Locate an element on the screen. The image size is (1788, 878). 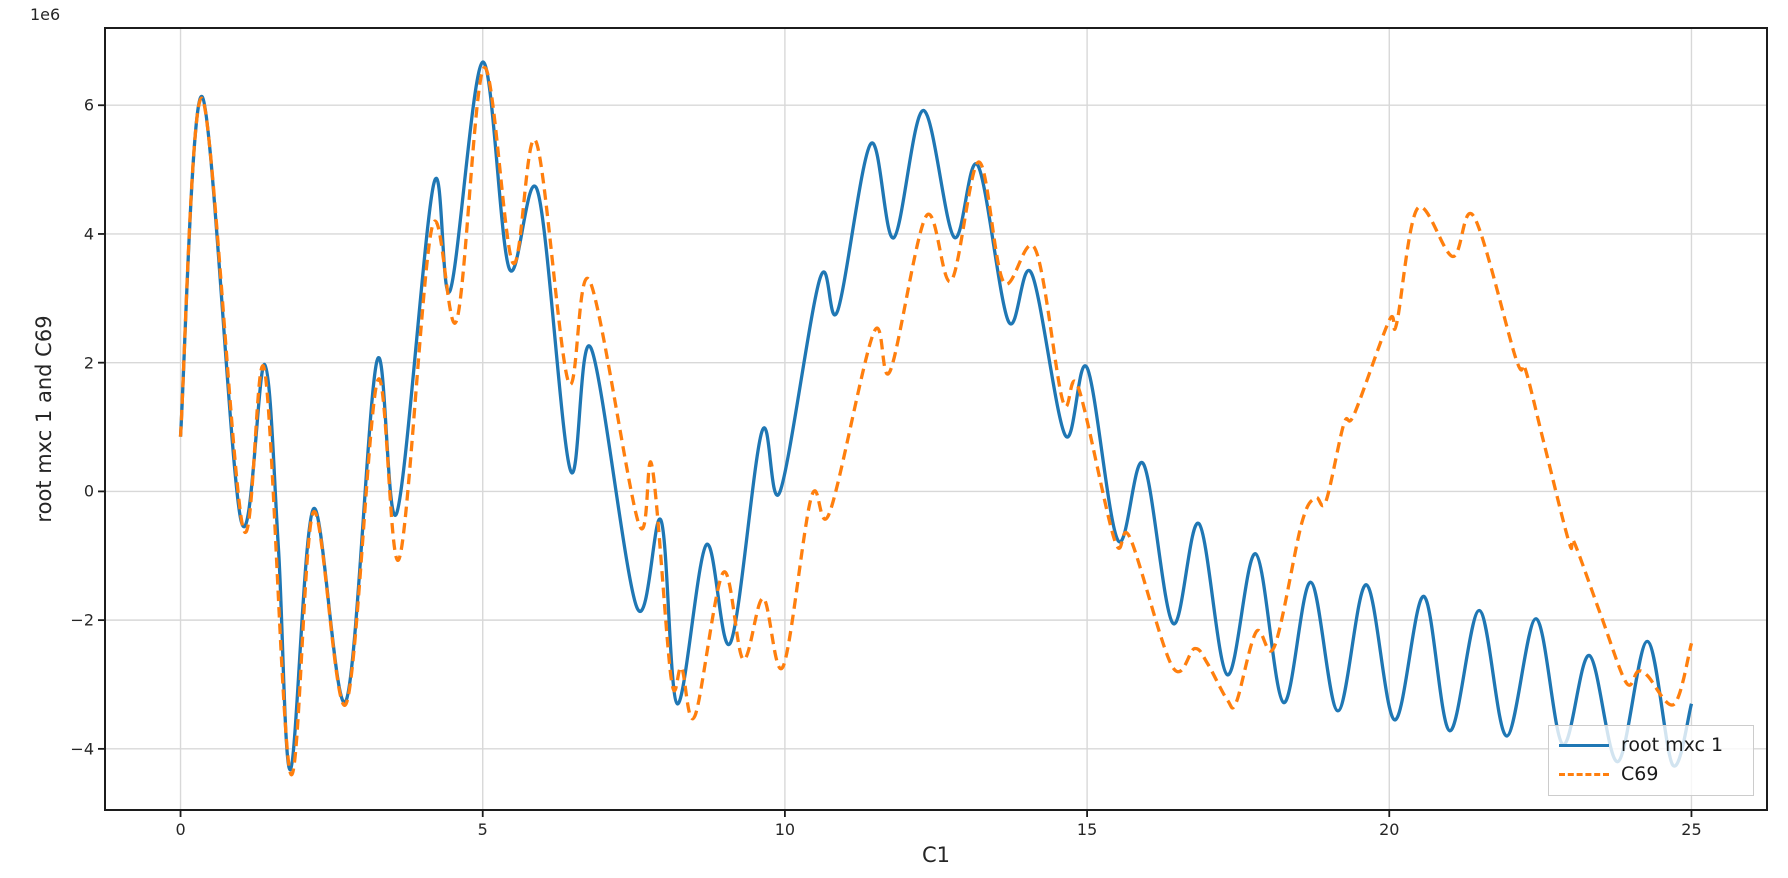
y-tick-label: 4 is located at coordinates (88, 234).